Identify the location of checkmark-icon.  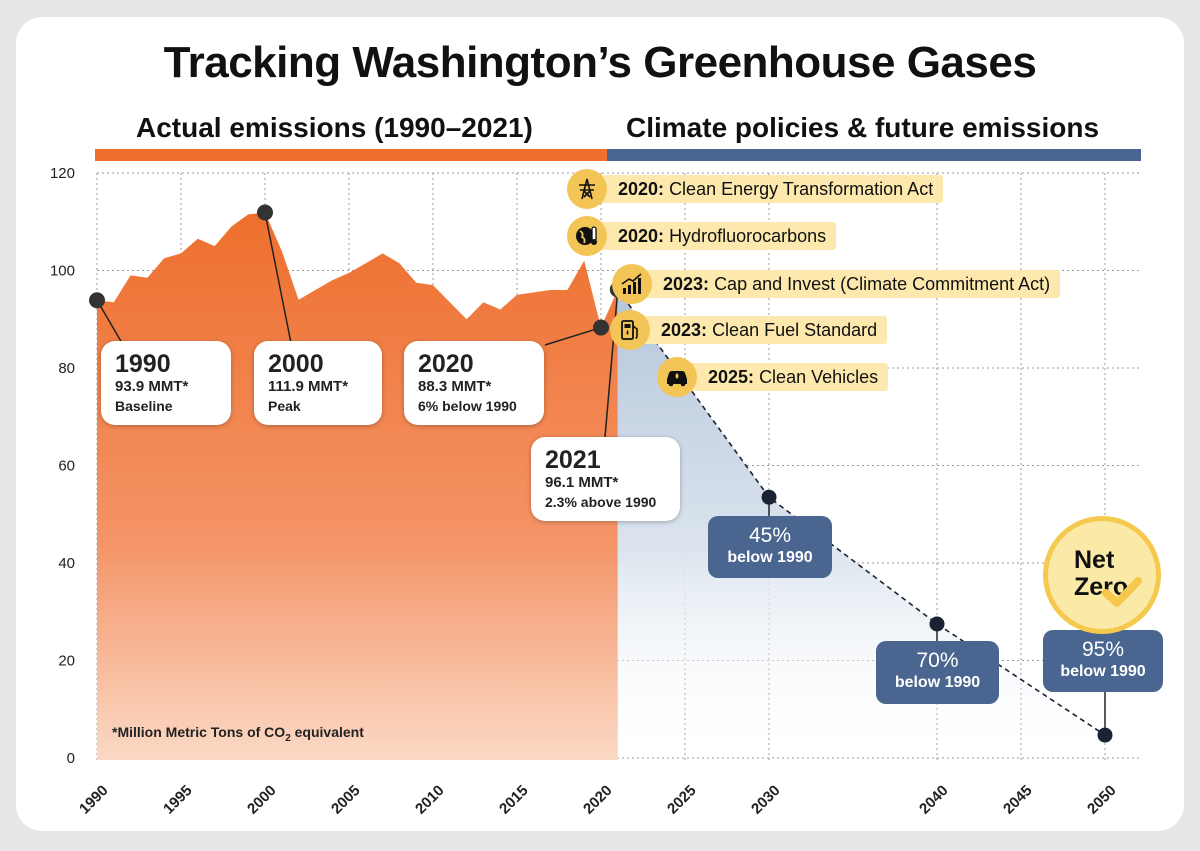
(1122, 592).